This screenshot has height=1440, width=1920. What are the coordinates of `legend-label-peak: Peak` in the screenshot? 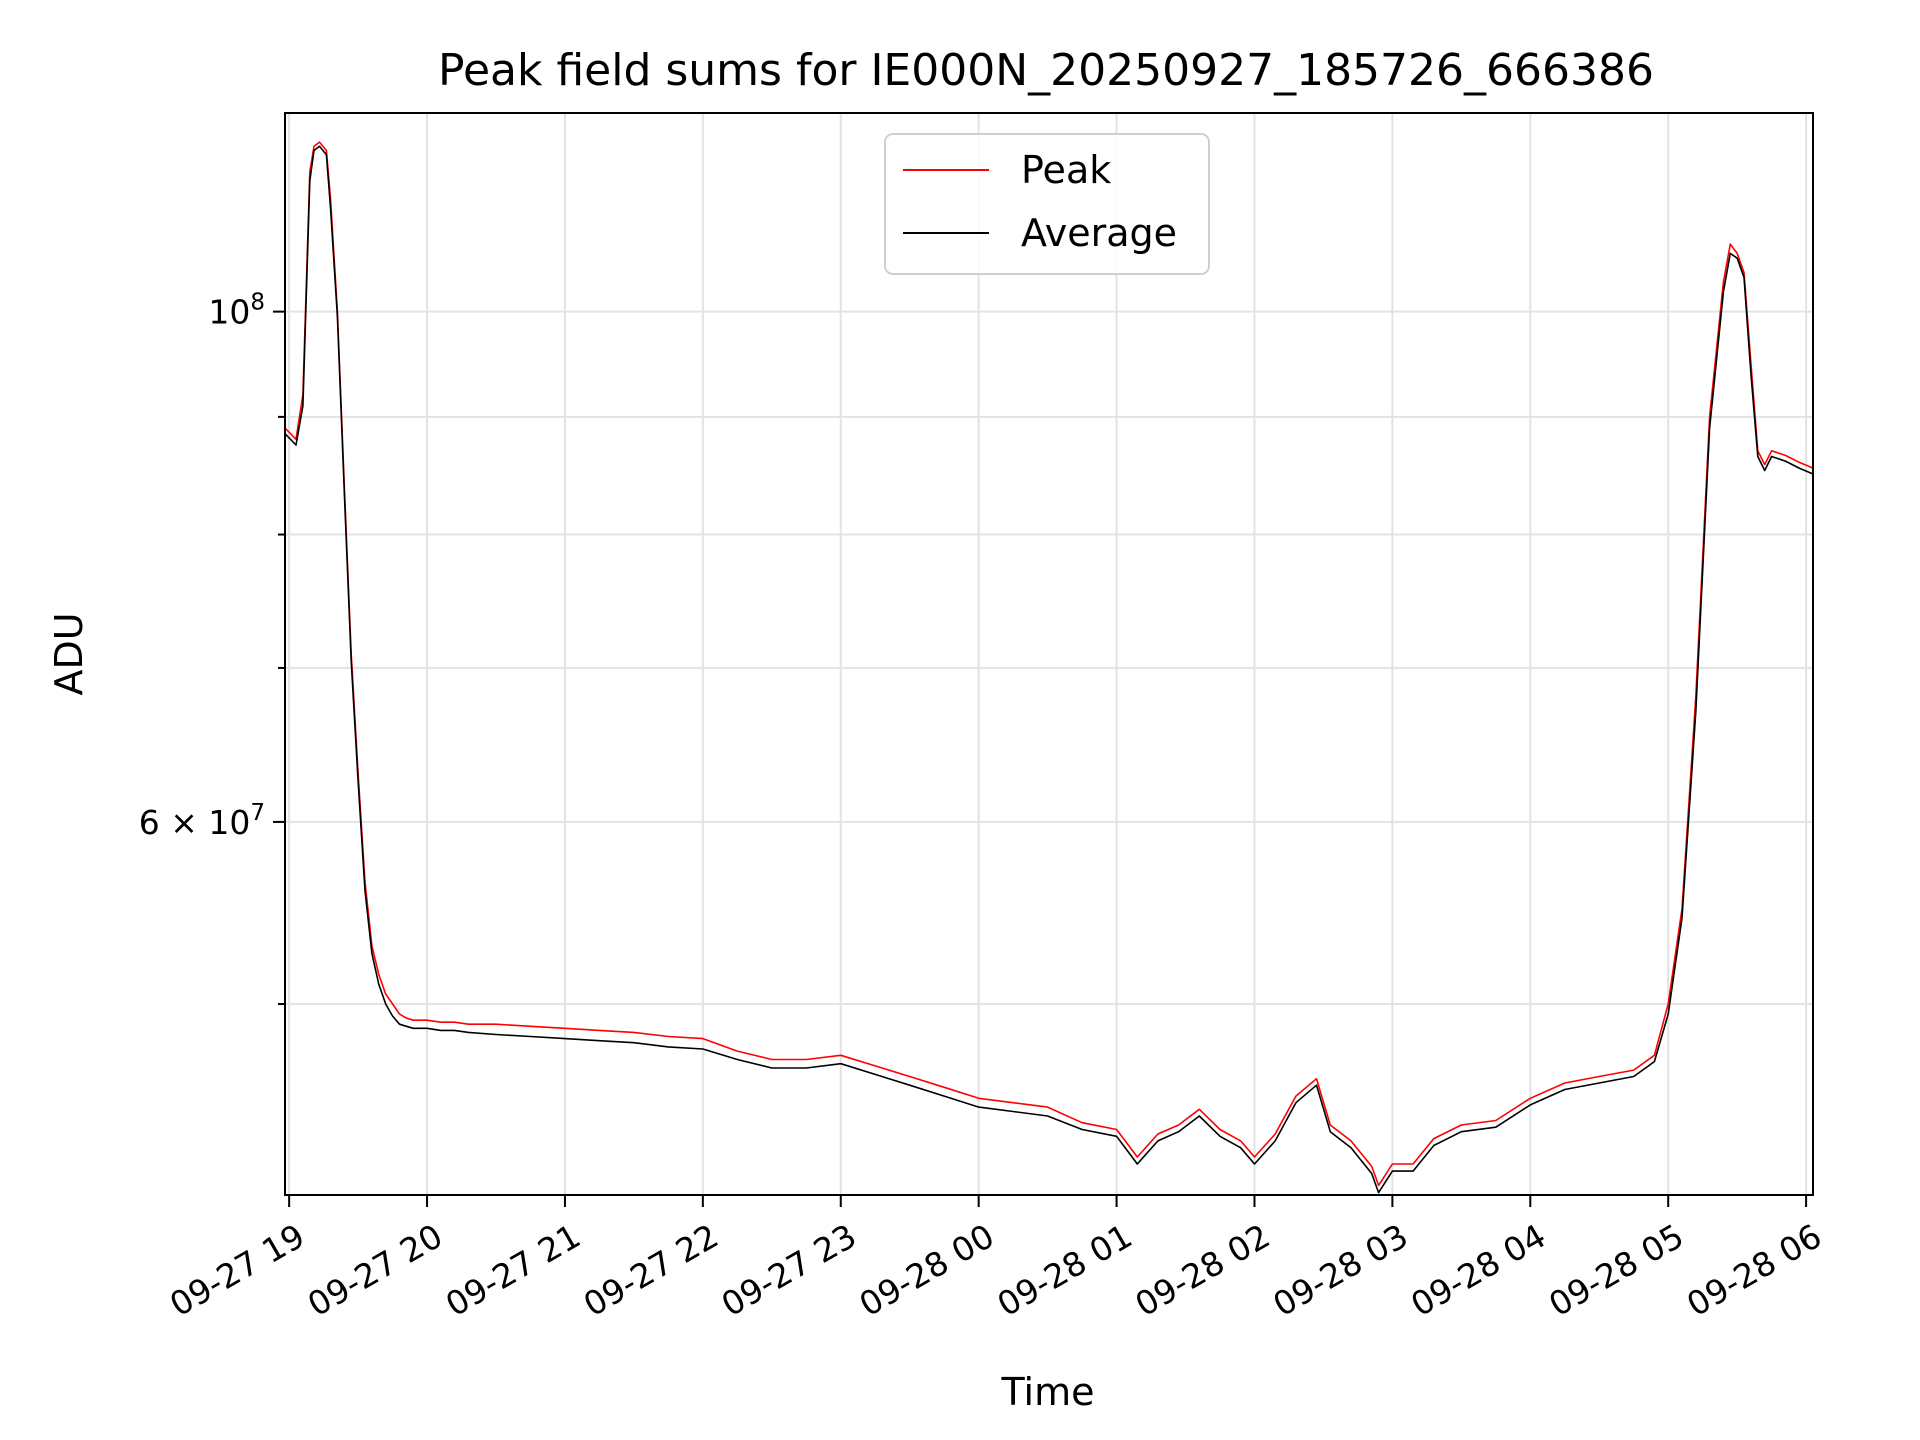 It's located at (1066, 170).